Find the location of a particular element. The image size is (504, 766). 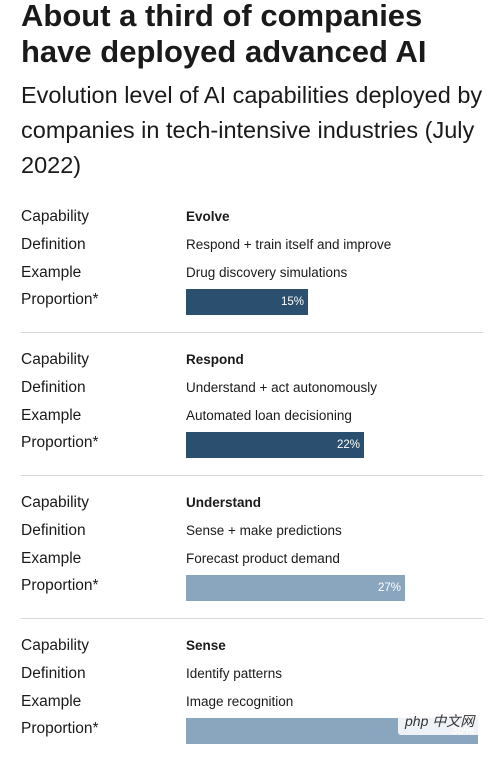

capability-value: Understand is located at coordinates (224, 502).